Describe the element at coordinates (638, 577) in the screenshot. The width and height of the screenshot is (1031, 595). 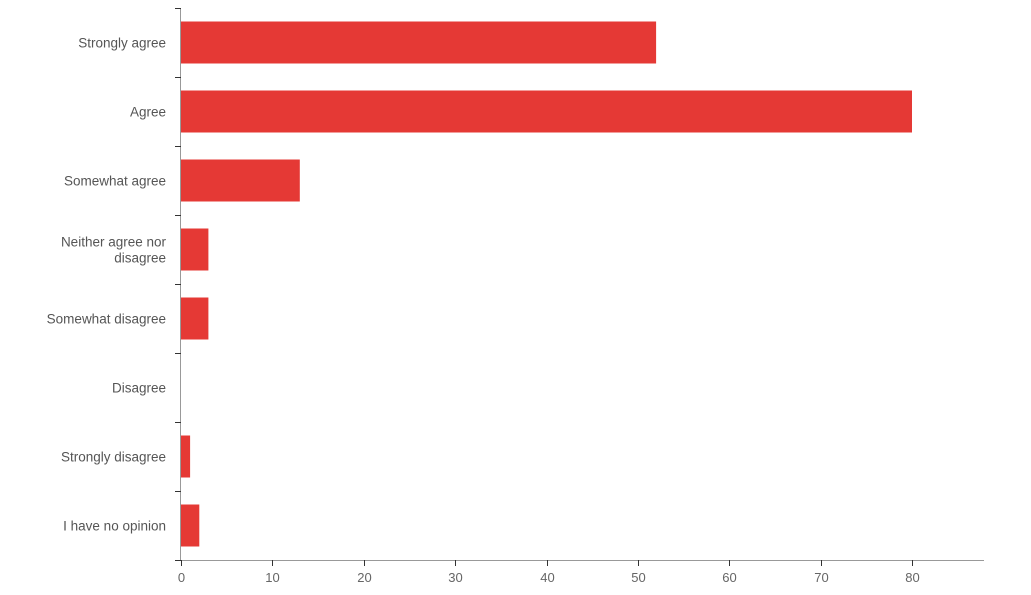
I see `x-tick-label: 50` at that location.